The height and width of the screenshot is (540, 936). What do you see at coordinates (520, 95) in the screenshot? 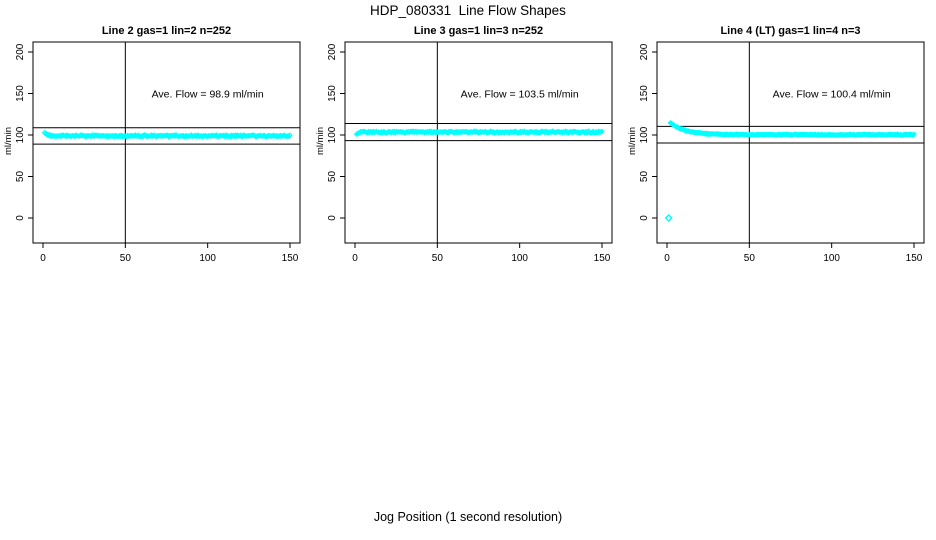
I see `ave-flow-label: Ave. Flow = 103.5 ml/min` at bounding box center [520, 95].